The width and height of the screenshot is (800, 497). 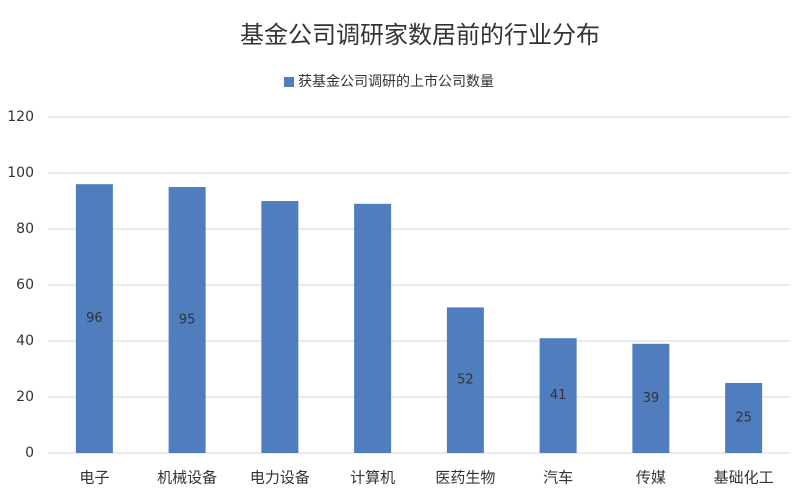 What do you see at coordinates (651, 478) in the screenshot?
I see `x-tick-label: 传媒` at bounding box center [651, 478].